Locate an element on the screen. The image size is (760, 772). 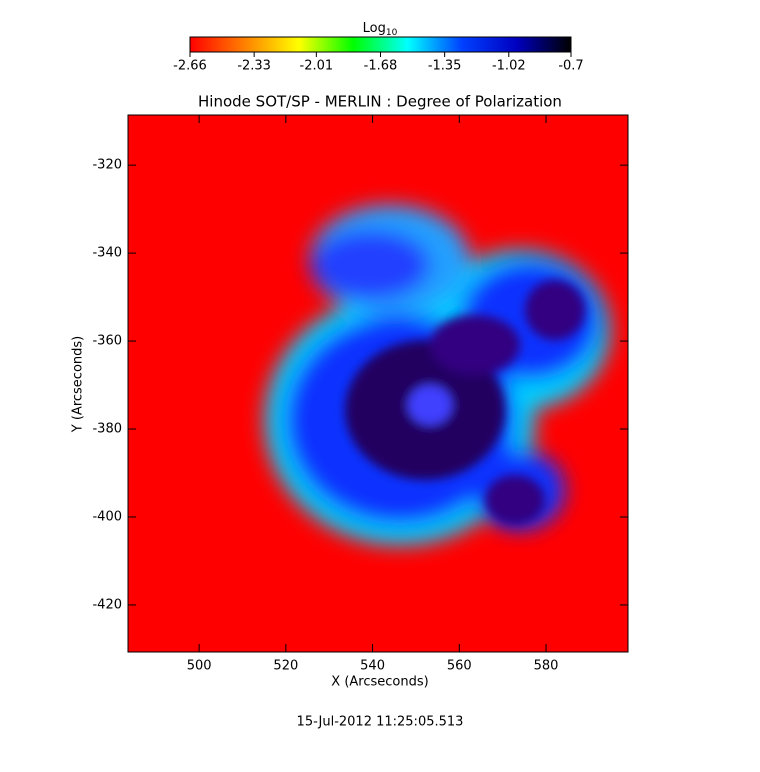
colorbar-tick-label: -1.02 is located at coordinates (509, 66).